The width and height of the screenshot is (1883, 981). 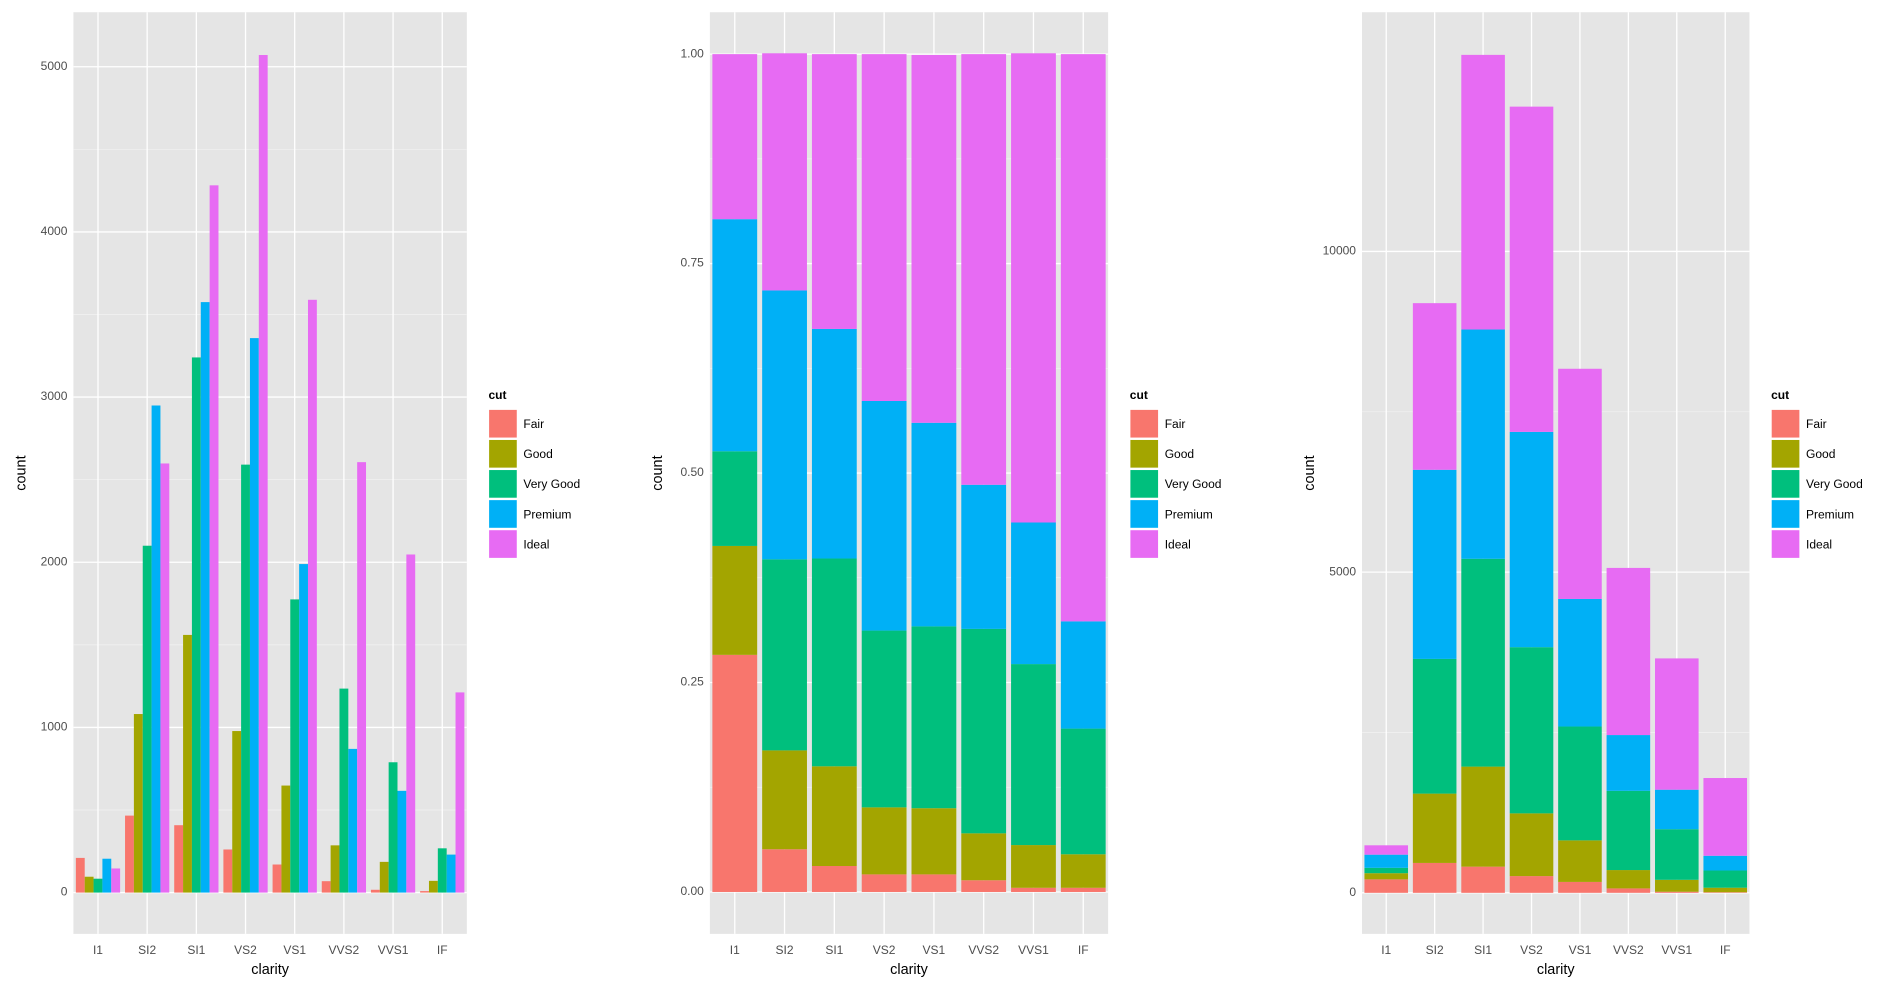 What do you see at coordinates (834, 950) in the screenshot?
I see `x-tick-label: SI1` at bounding box center [834, 950].